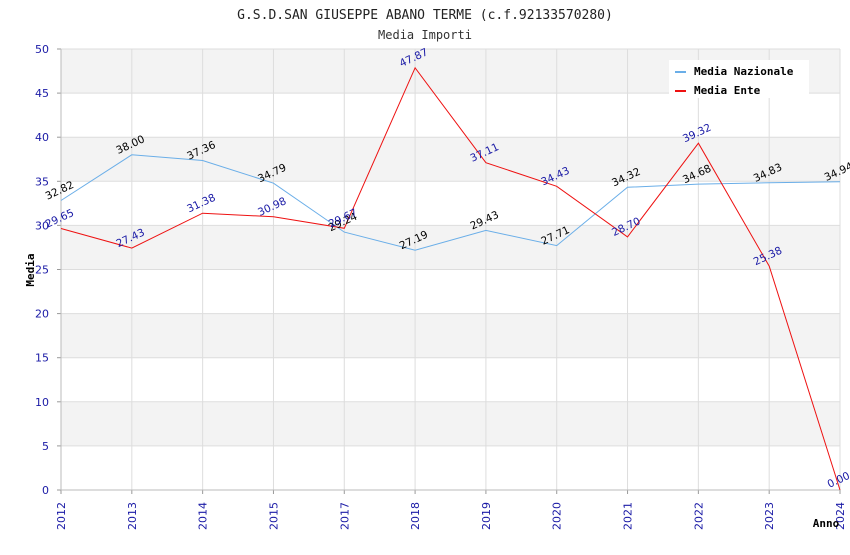 The image size is (850, 555). I want to click on chart-subtitle: Media Importi, so click(425, 35).